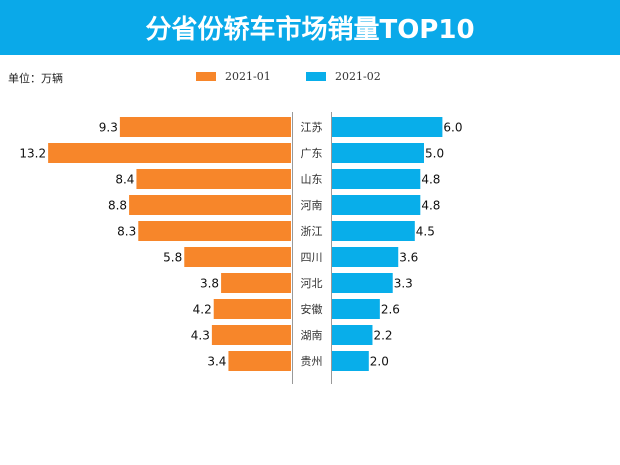 The width and height of the screenshot is (620, 465). I want to click on category-label: 湖南, so click(312, 335).